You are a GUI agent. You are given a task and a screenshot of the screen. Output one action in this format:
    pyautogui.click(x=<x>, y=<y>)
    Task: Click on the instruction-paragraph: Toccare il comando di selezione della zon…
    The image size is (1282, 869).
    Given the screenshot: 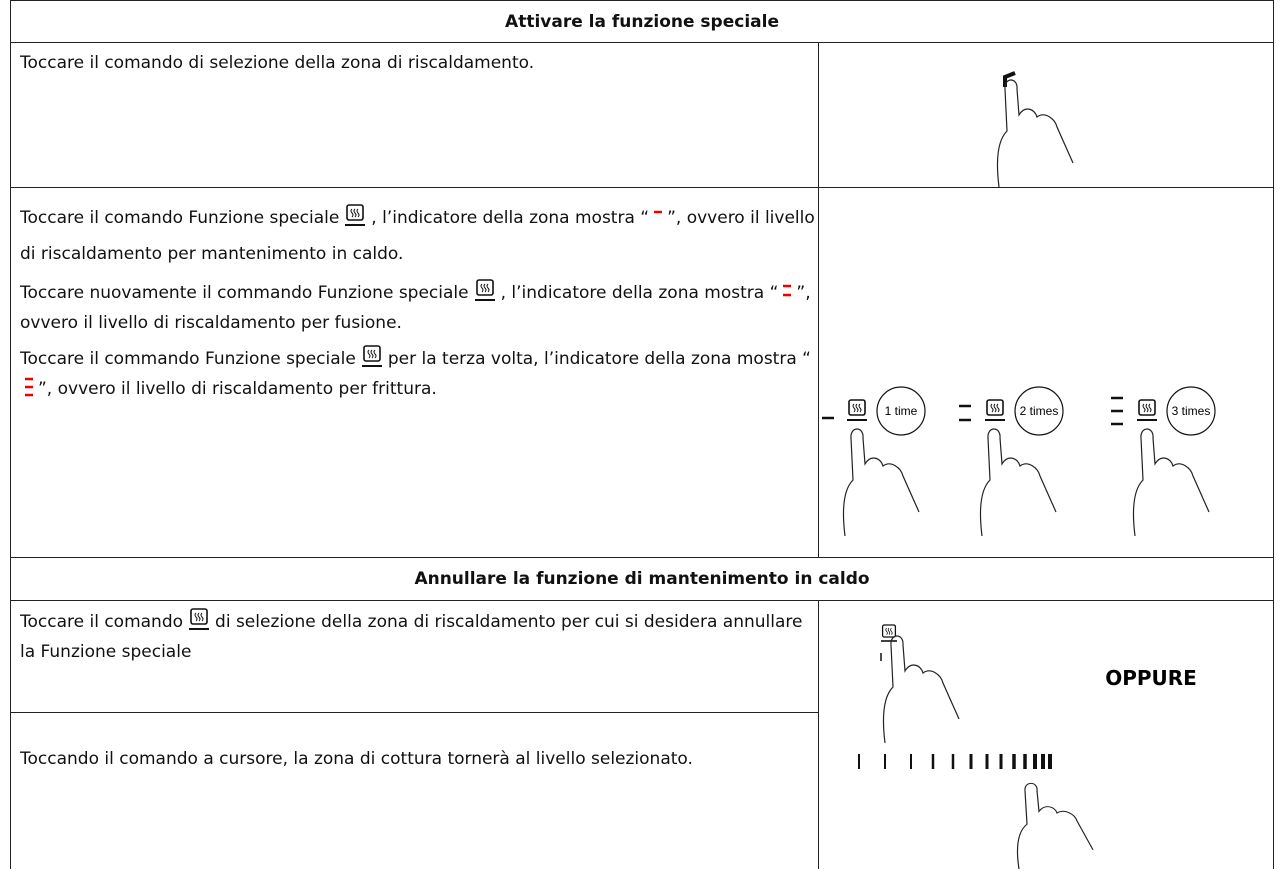 What is the action you would take?
    pyautogui.click(x=419, y=637)
    